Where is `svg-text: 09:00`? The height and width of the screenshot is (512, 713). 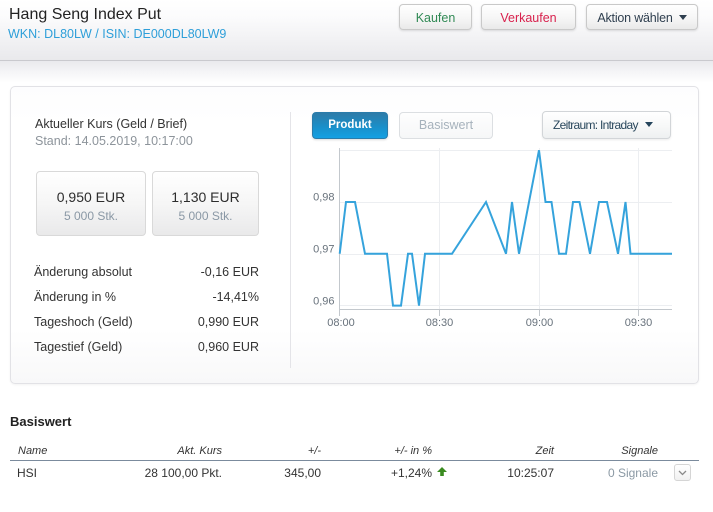
svg-text: 09:00 is located at coordinates (540, 323).